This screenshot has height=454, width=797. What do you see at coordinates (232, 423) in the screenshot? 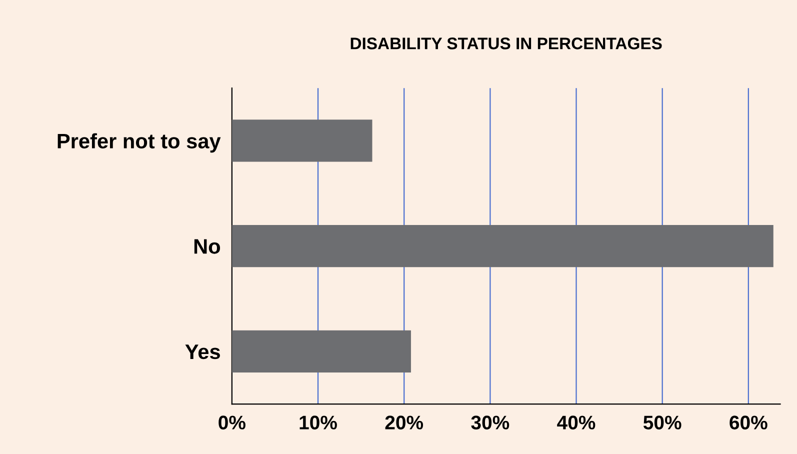
I see `x-tick-label: 0%` at bounding box center [232, 423].